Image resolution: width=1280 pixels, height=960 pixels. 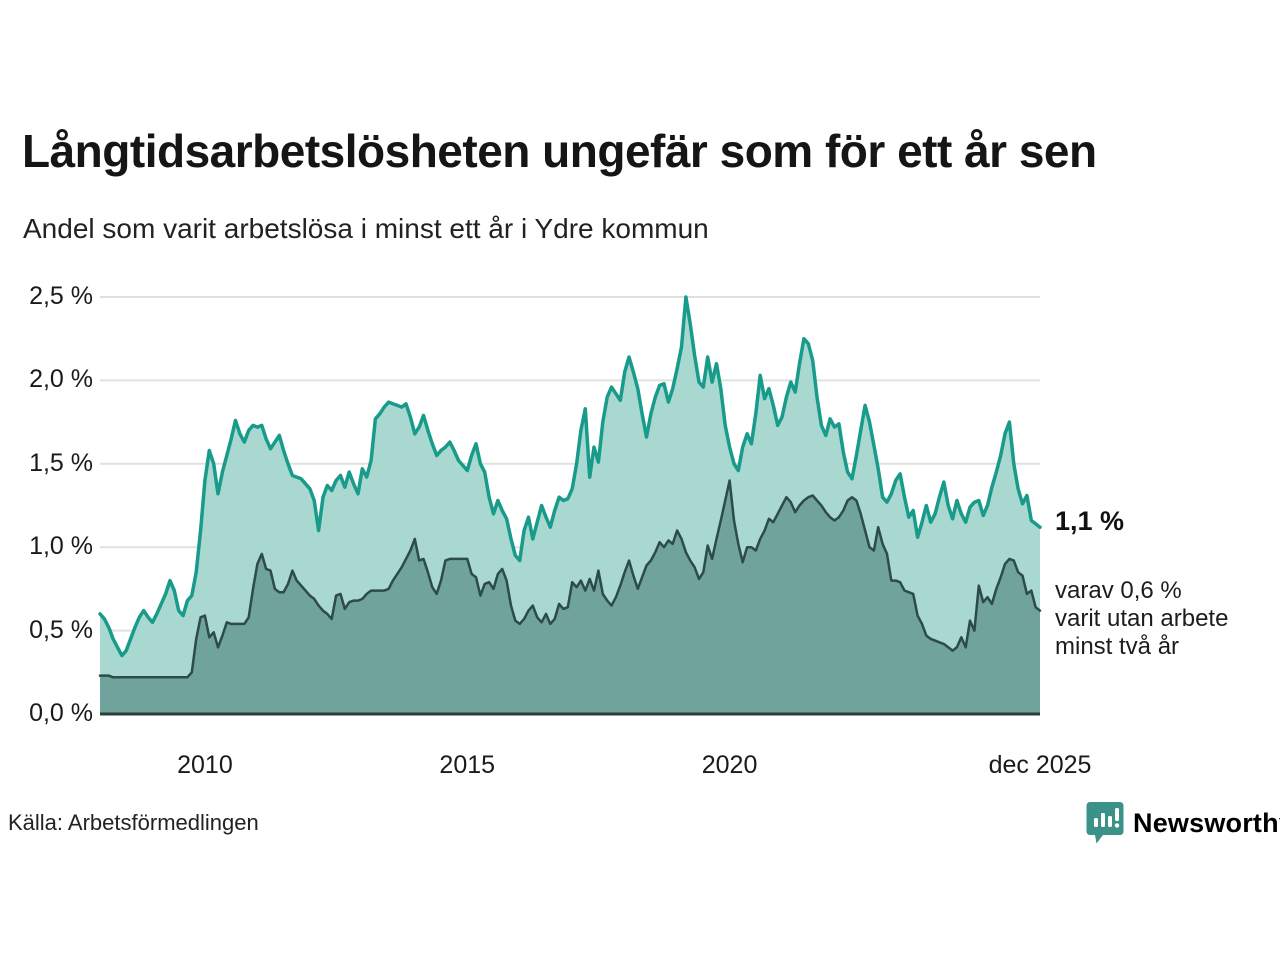 I want to click on y-axis-label: 1,0 %, so click(x=61, y=546).